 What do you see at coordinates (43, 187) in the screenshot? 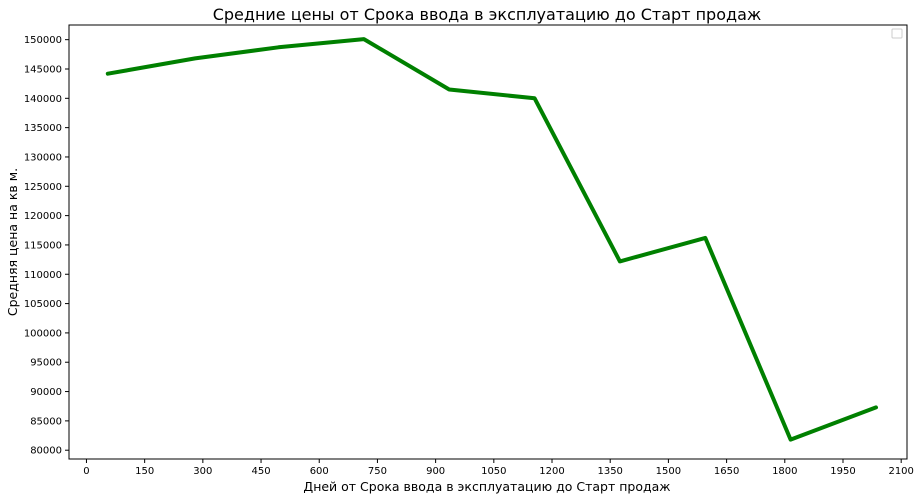
I see `y-tick-label: 125000` at bounding box center [43, 187].